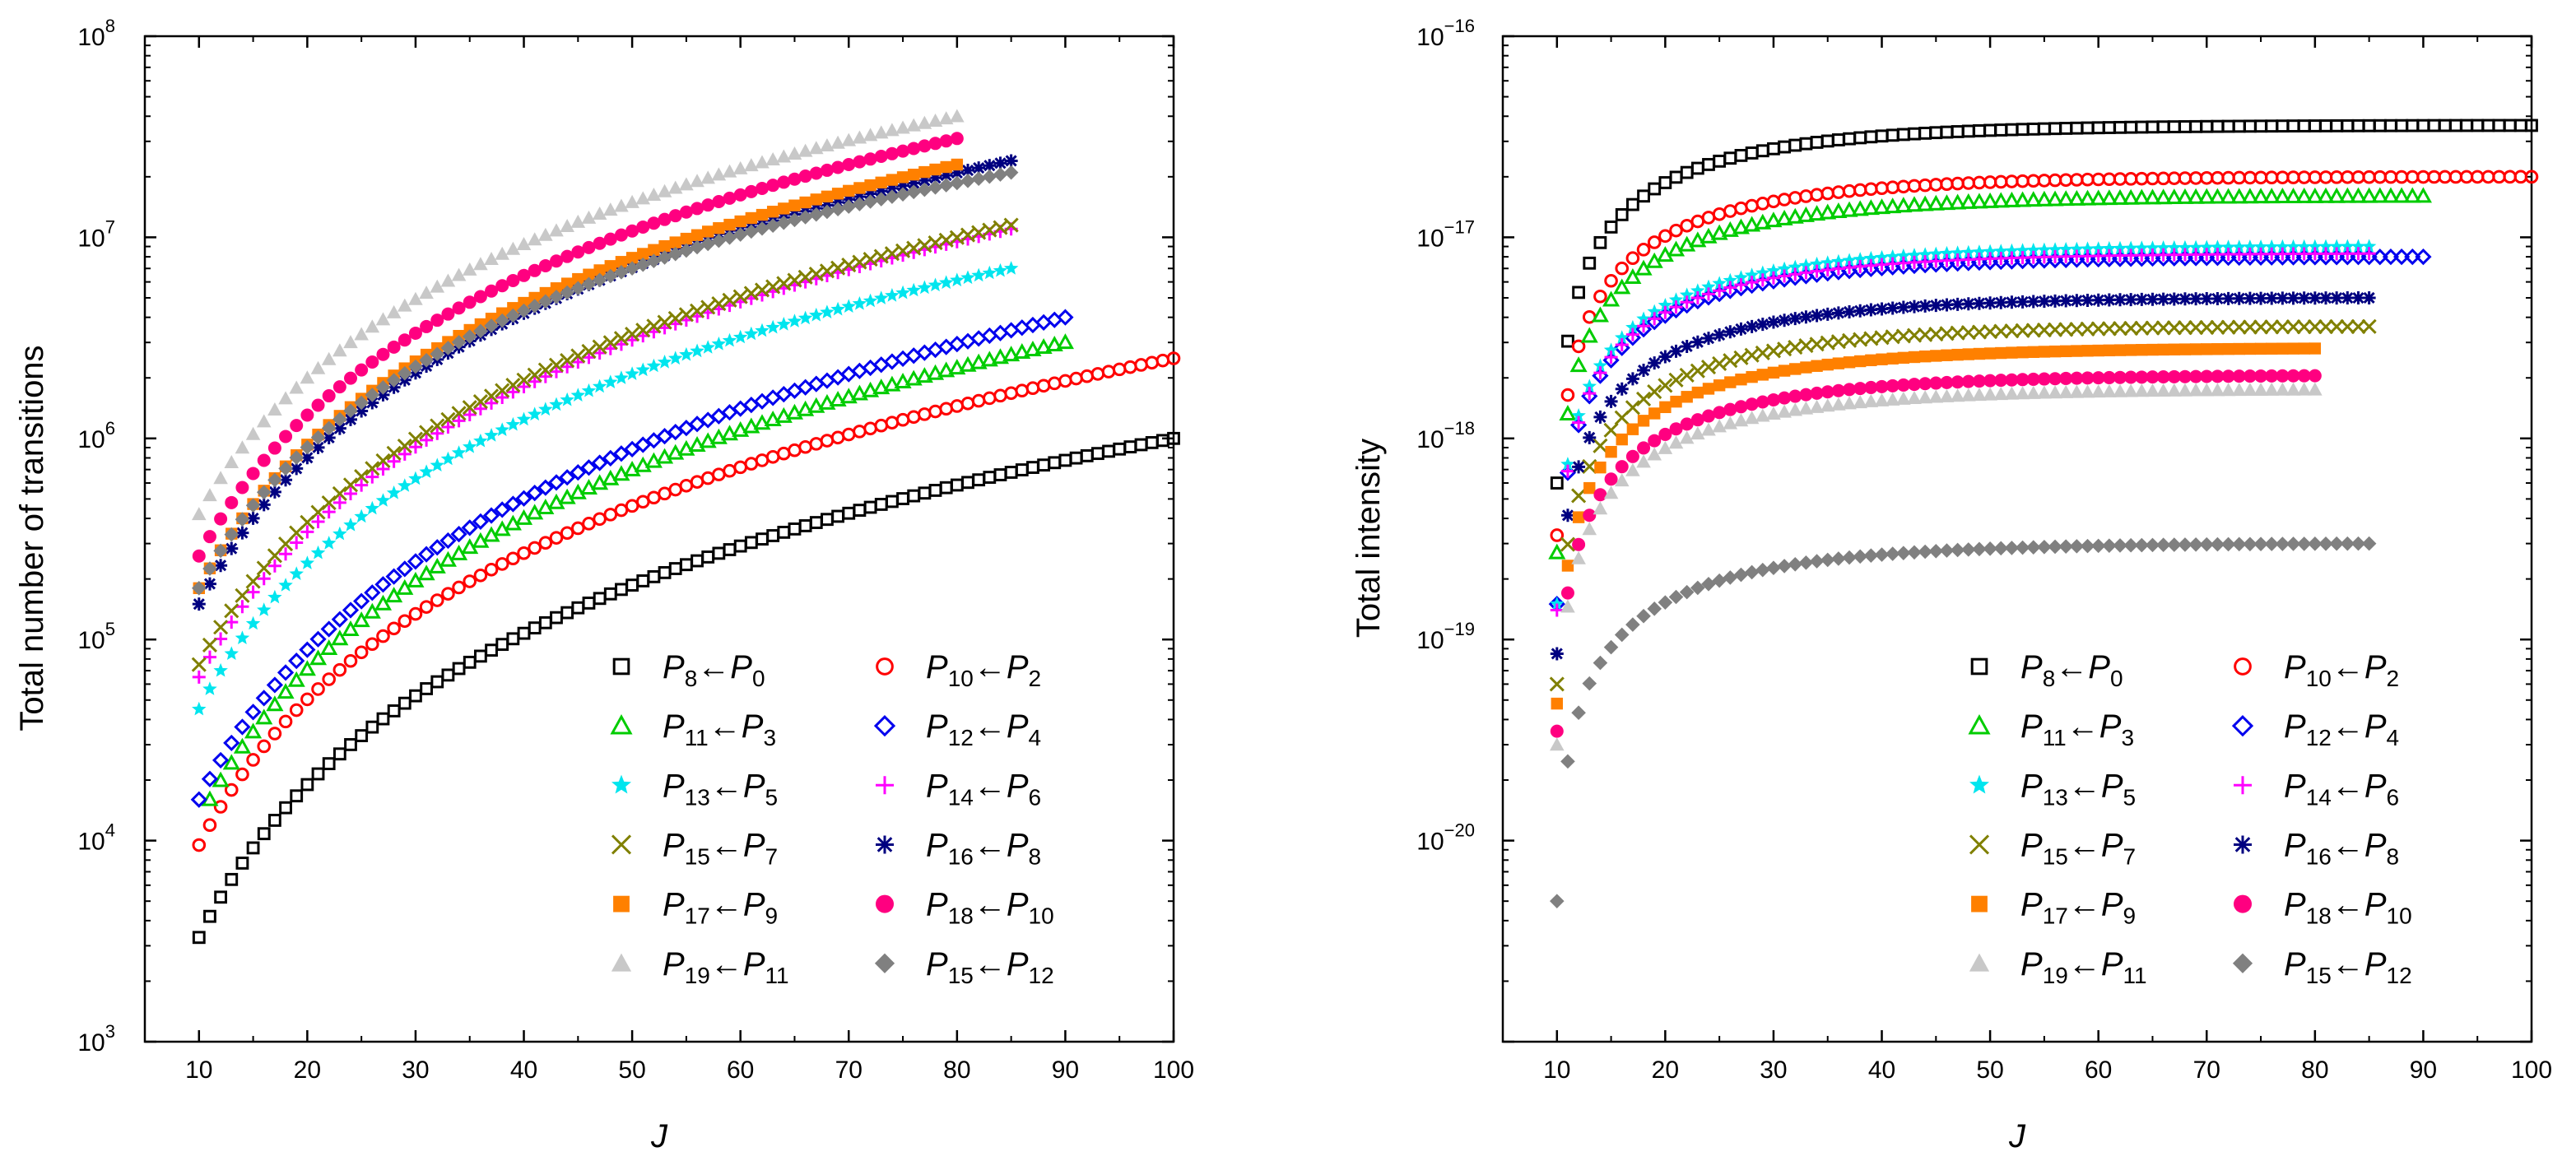 The image size is (2576, 1175). What do you see at coordinates (2077, 729) in the screenshot?
I see `legend-entry: P11←P3` at bounding box center [2077, 729].